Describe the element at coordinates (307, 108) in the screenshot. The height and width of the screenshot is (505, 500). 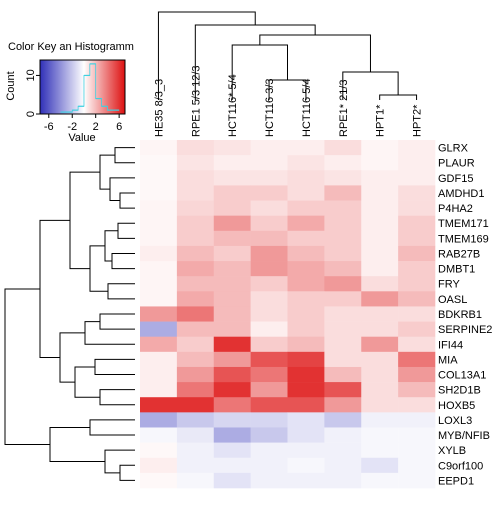
I see `column-label: HCT116 5/4` at that location.